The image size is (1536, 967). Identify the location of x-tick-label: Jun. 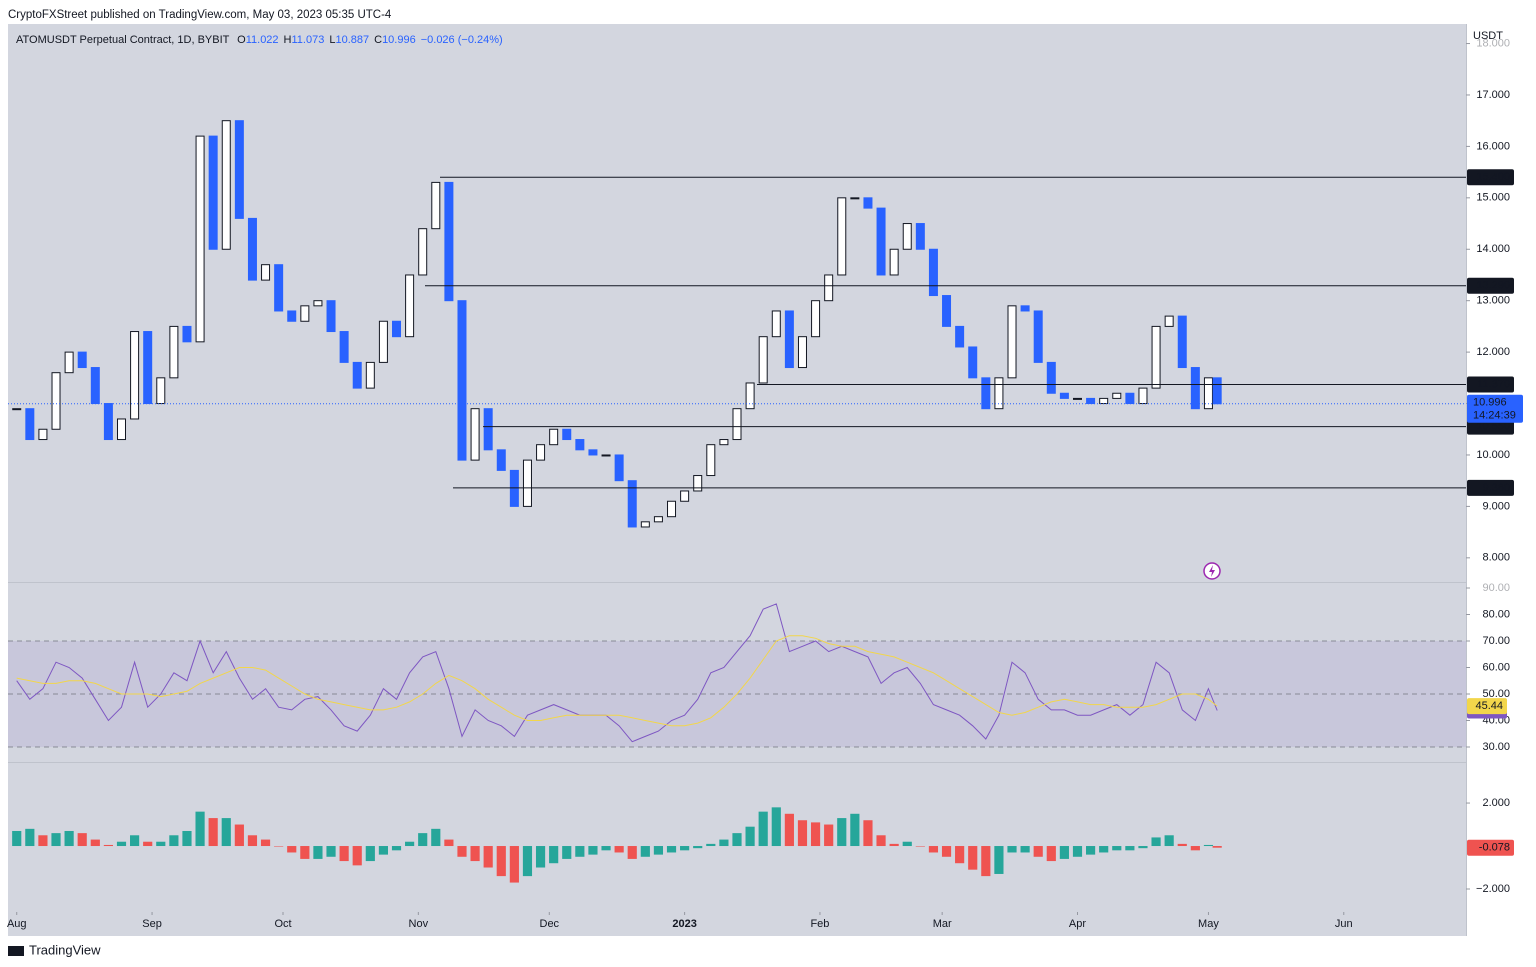
(1344, 924).